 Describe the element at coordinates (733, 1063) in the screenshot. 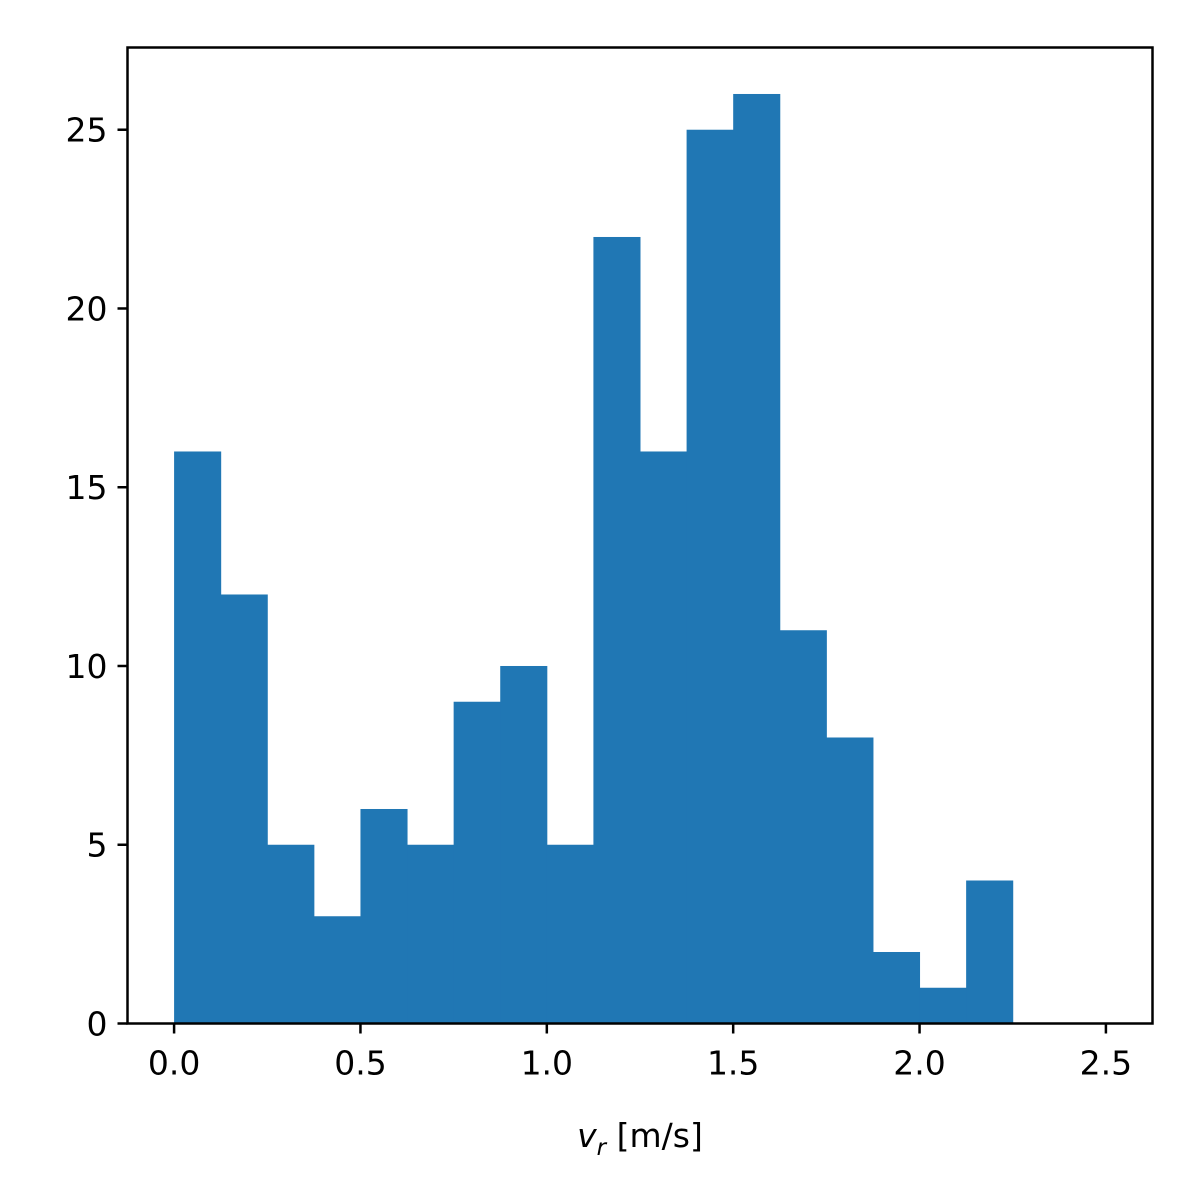

I see `x-tick-label: 1.5` at that location.